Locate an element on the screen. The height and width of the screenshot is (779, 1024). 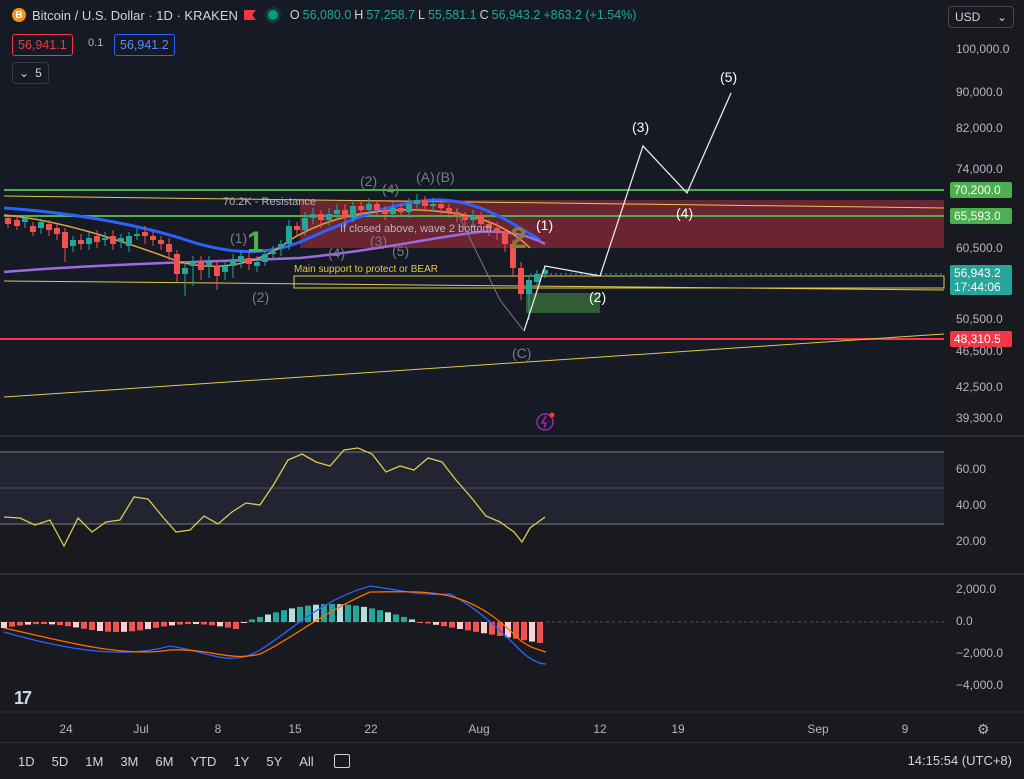
timeframe-button: 5D is located at coordinates (60, 761).